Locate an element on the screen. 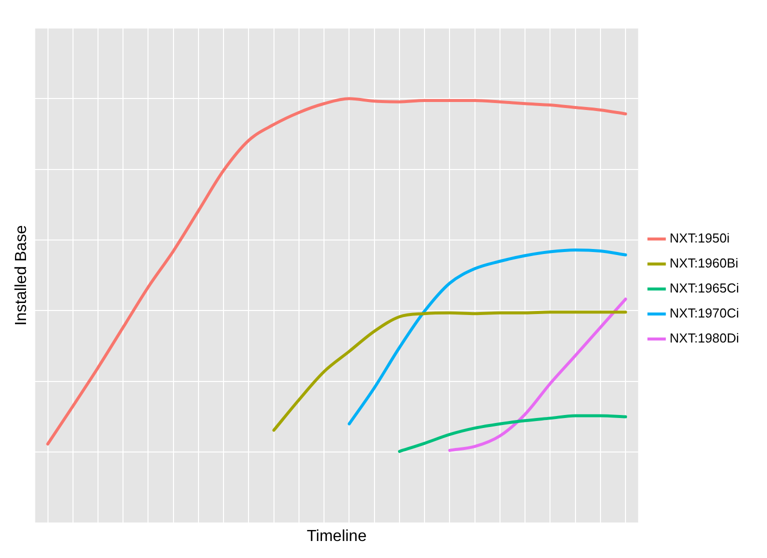 The height and width of the screenshot is (558, 767). y-axis-title: Installed Base is located at coordinates (21, 275).